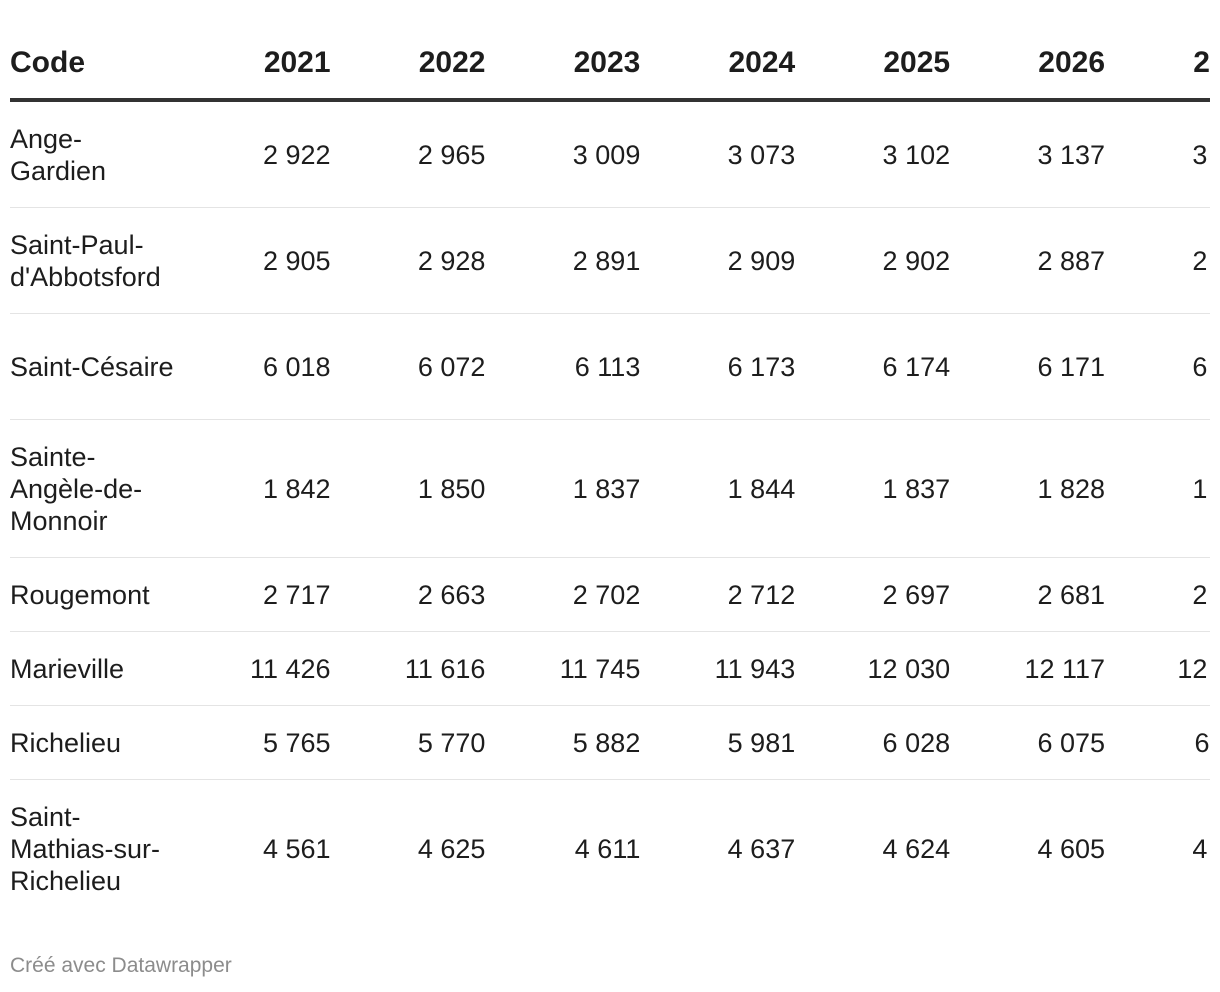  What do you see at coordinates (253, 154) in the screenshot?
I see `table-cell: 2 922` at bounding box center [253, 154].